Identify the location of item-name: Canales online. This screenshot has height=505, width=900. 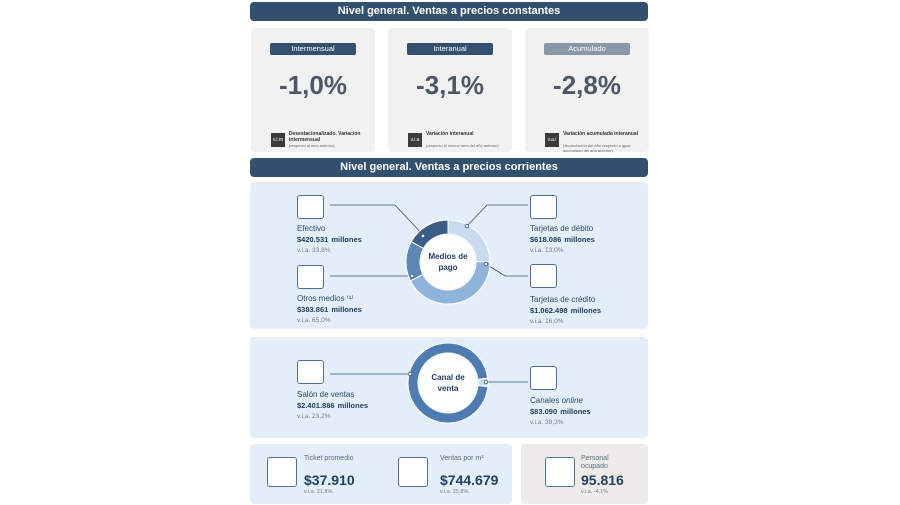
(556, 400).